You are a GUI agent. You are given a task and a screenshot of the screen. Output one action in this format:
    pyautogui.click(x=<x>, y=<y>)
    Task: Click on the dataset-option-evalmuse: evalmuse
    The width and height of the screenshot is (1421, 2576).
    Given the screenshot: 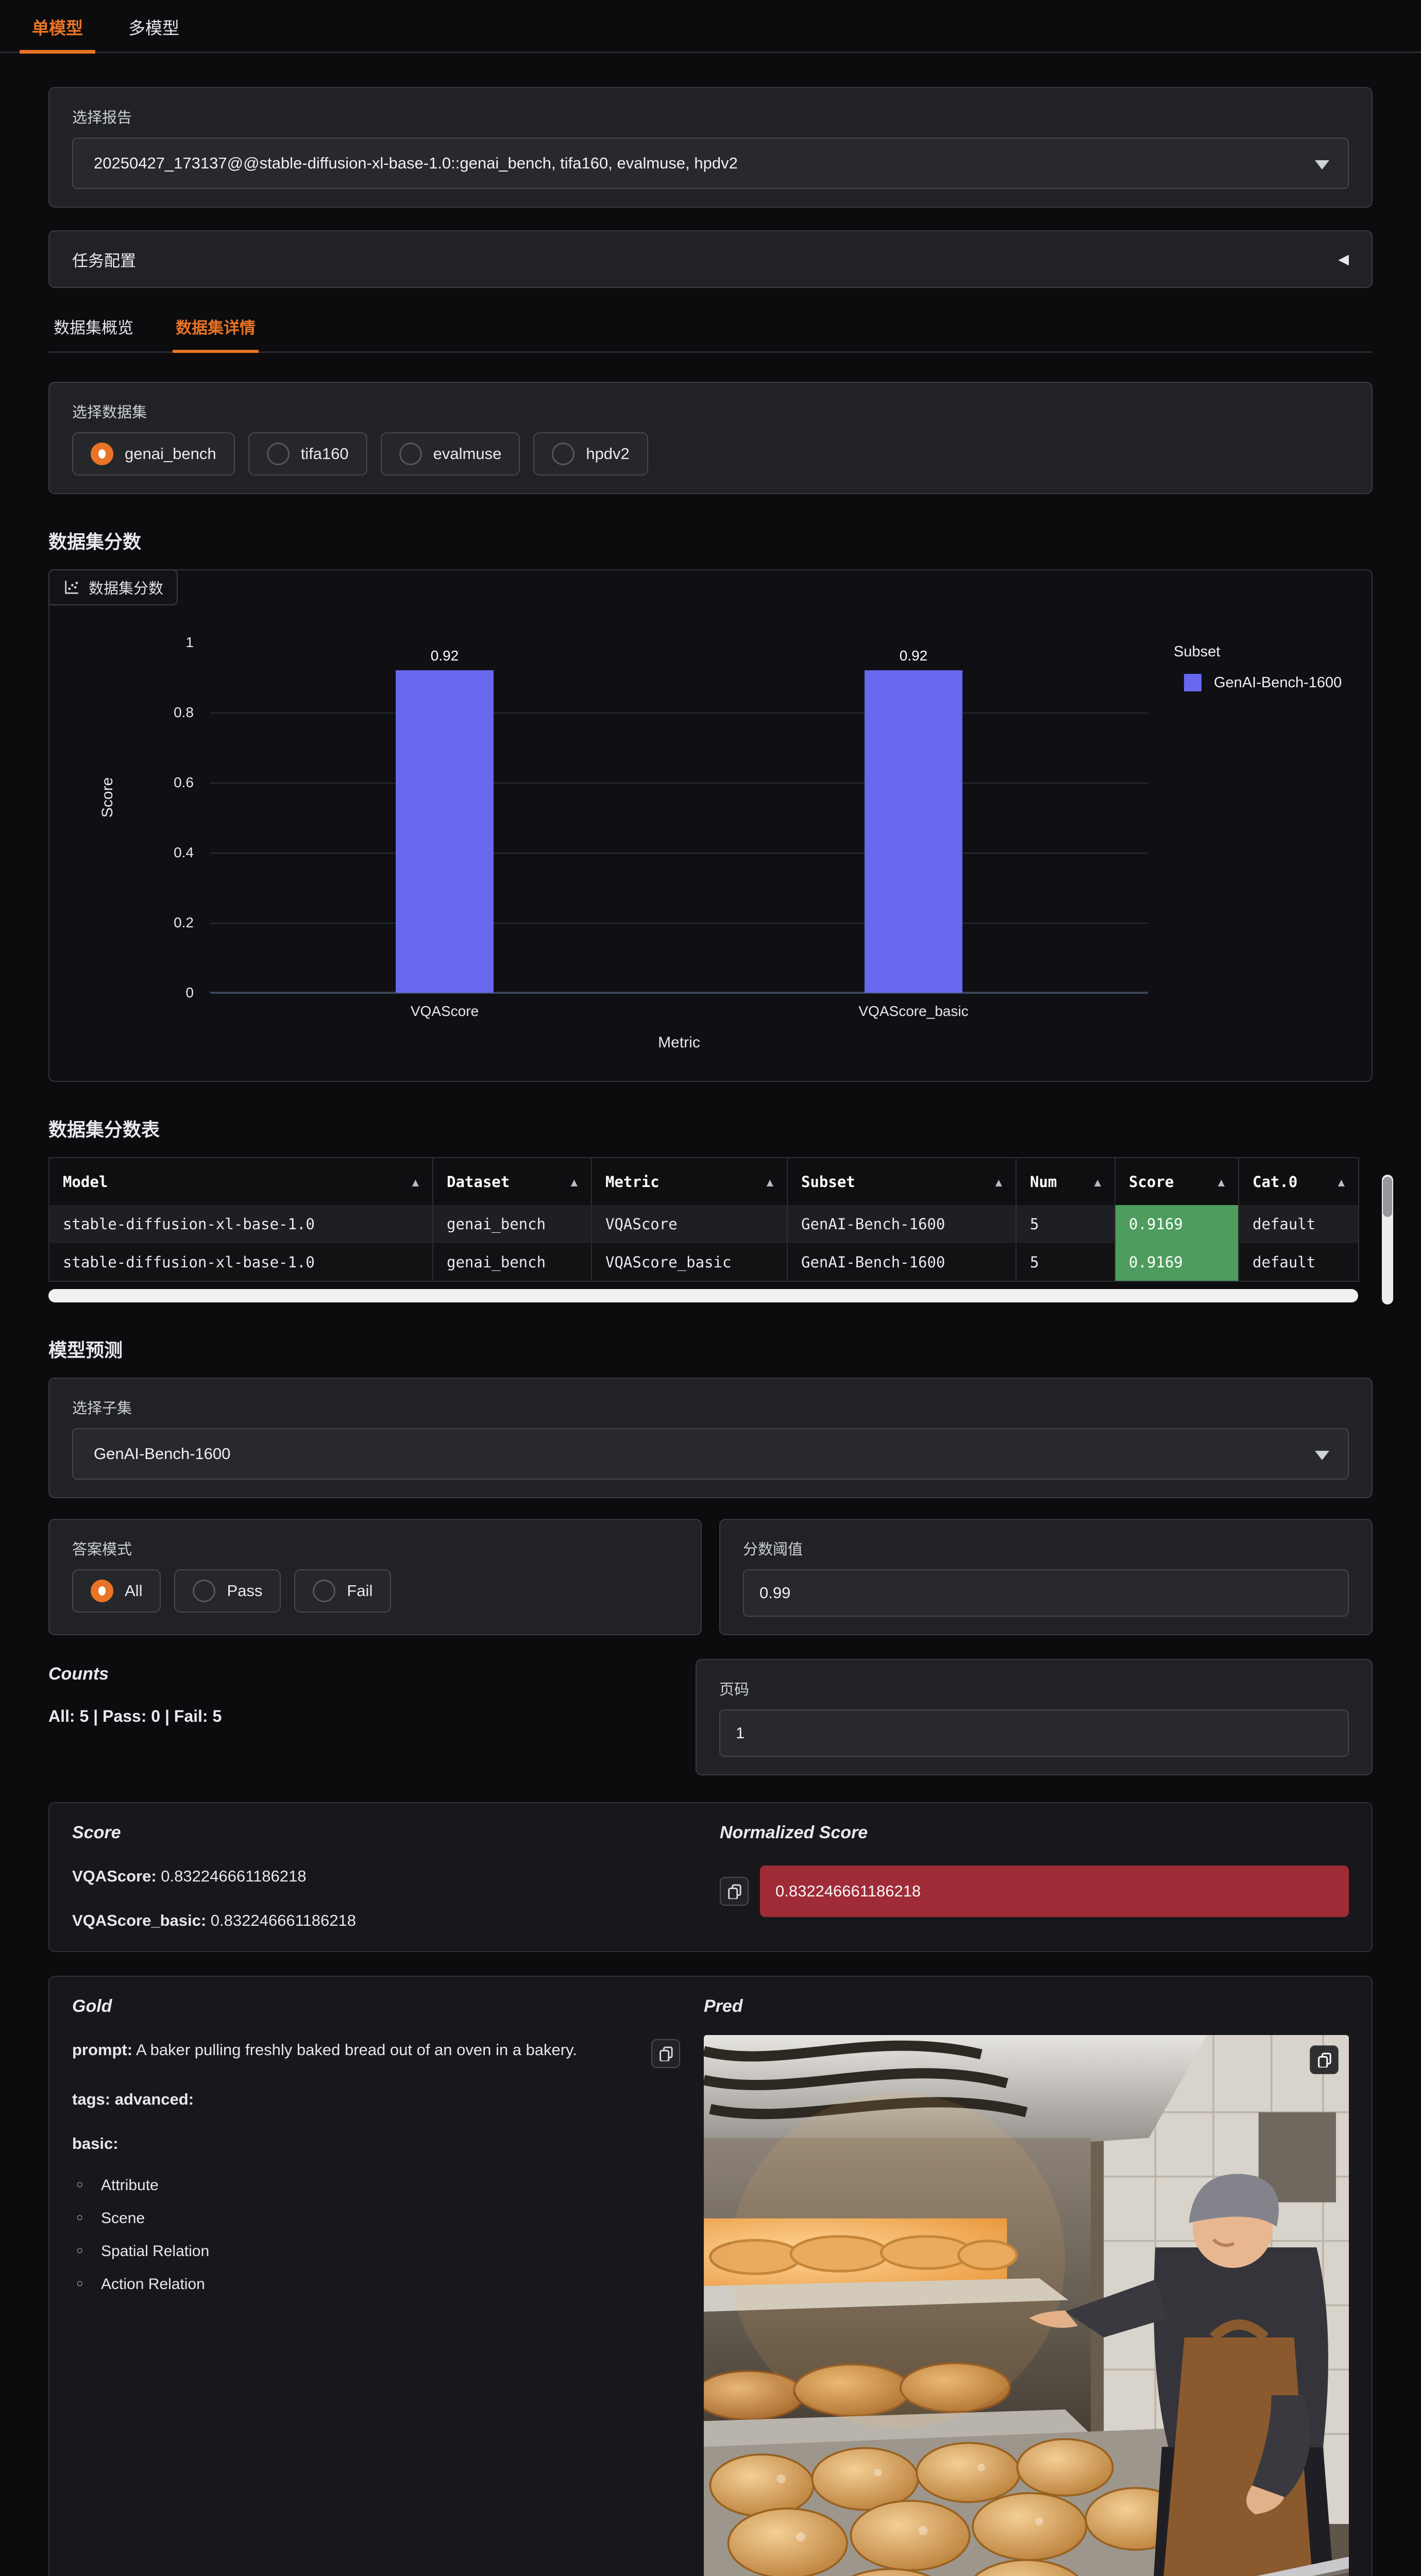 What is the action you would take?
    pyautogui.click(x=450, y=454)
    